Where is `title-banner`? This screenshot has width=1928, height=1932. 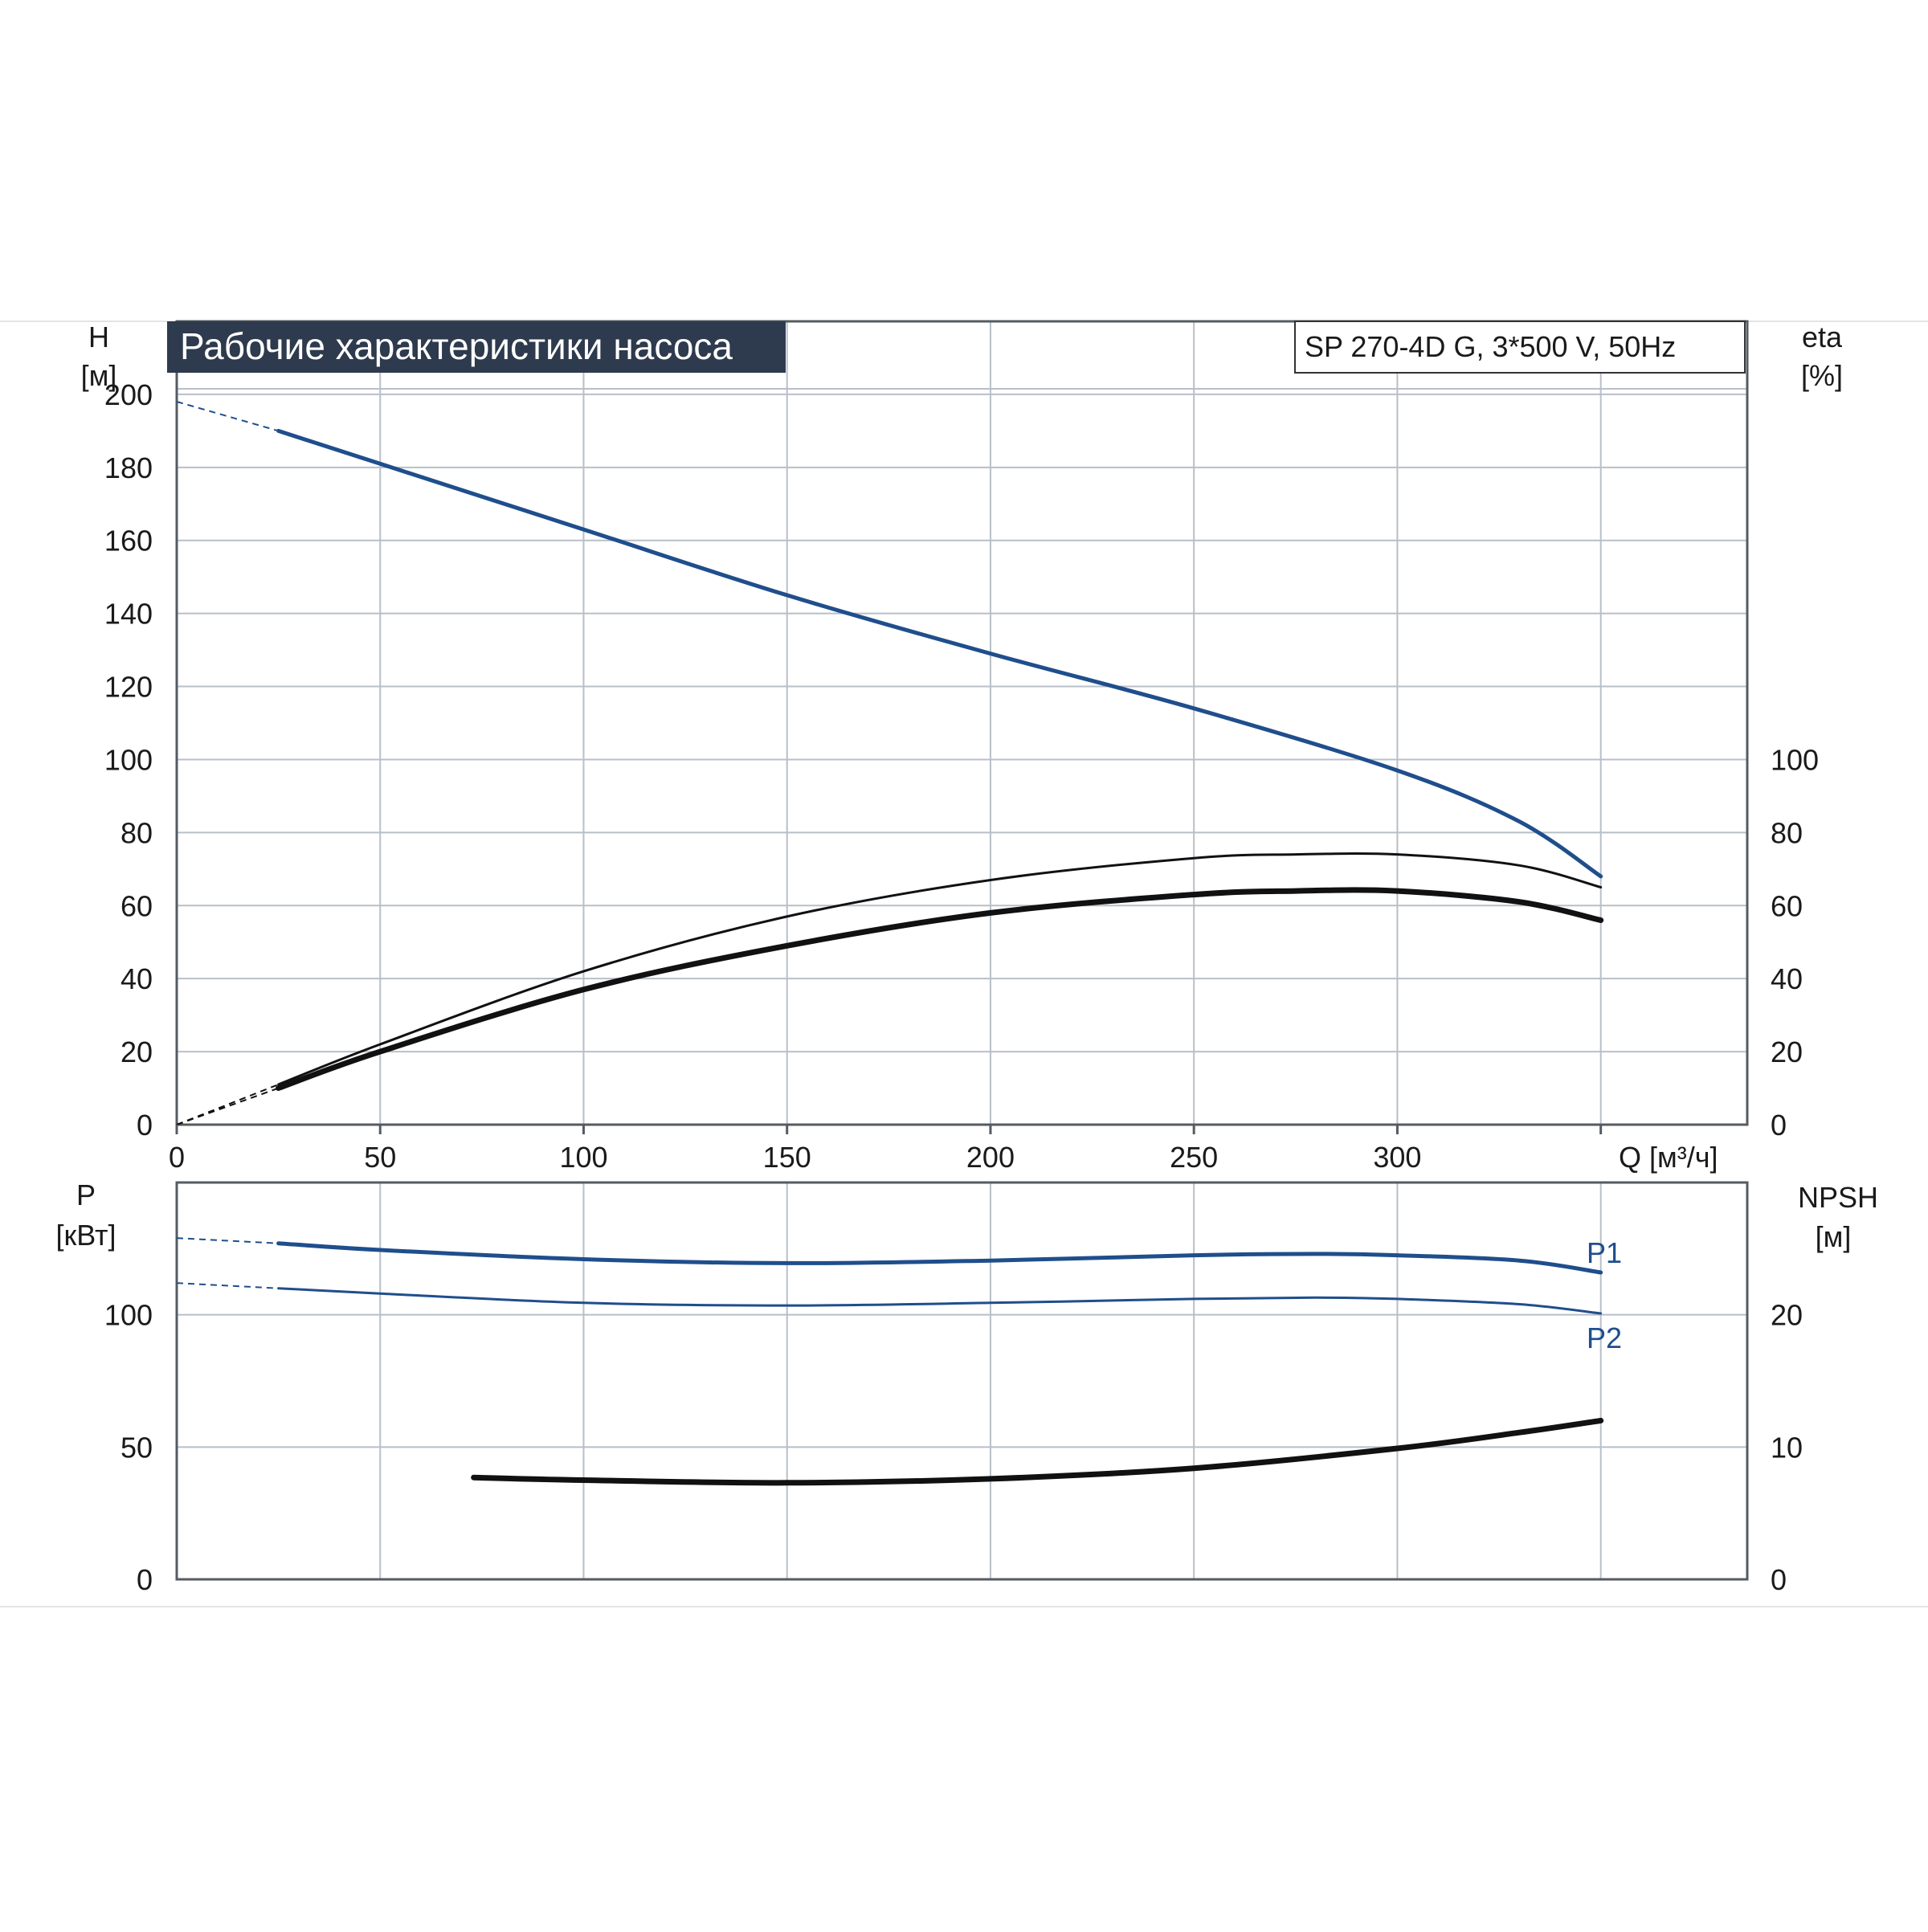 title-banner is located at coordinates (476, 347).